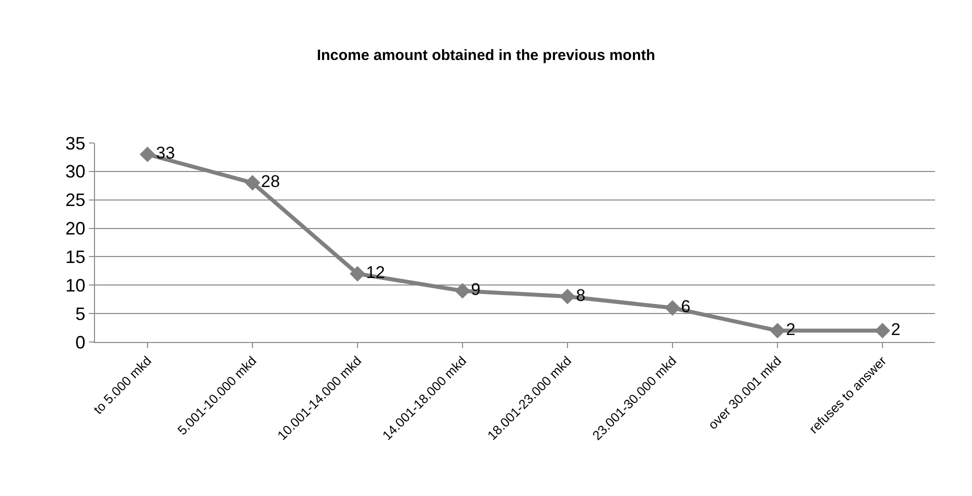  I want to click on y-tick-label: 30, so click(75, 172).